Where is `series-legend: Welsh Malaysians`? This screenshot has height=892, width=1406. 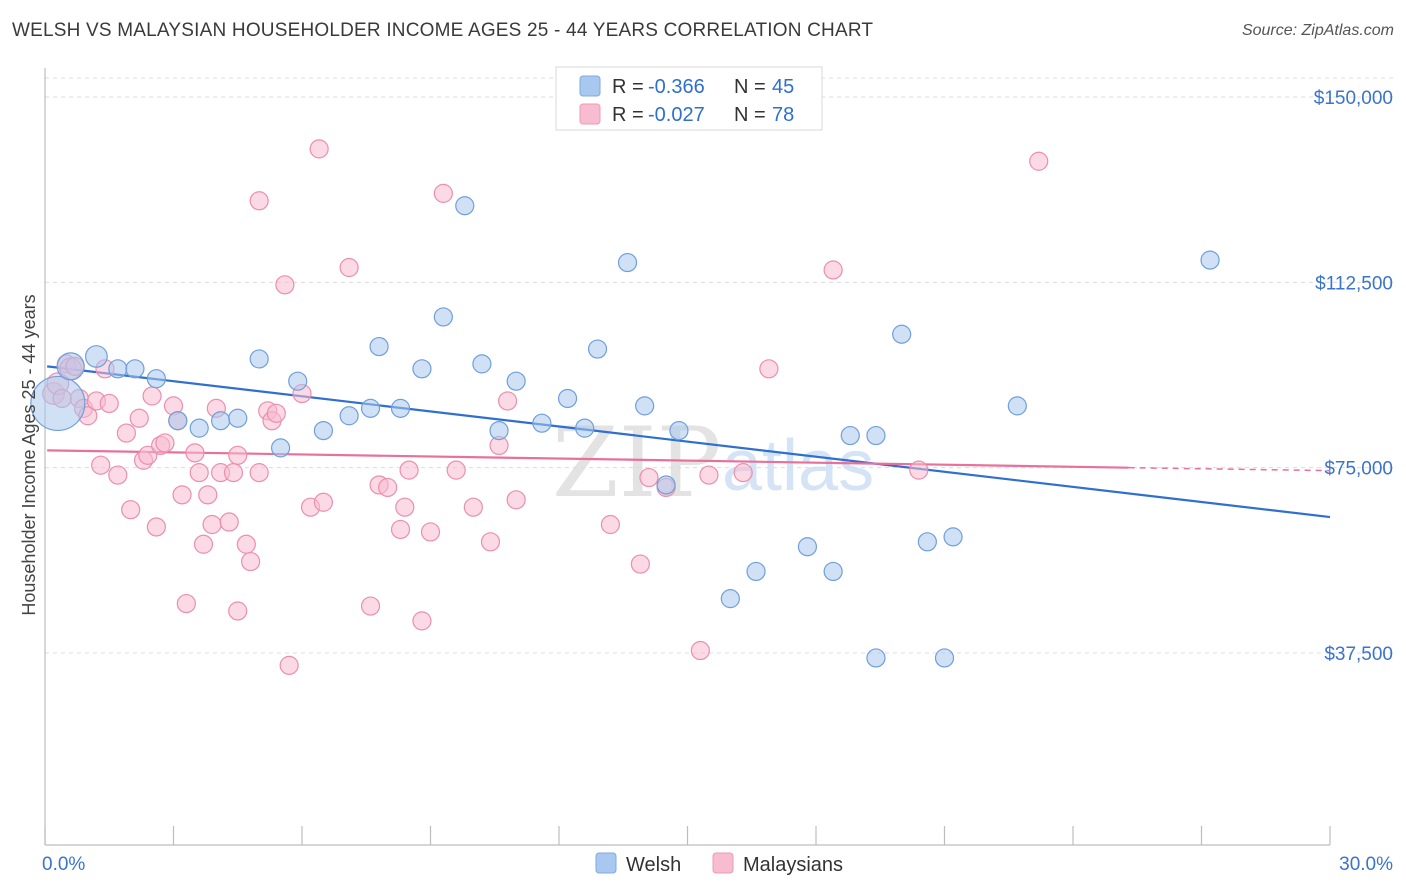
series-legend: Welsh Malaysians is located at coordinates (719, 864).